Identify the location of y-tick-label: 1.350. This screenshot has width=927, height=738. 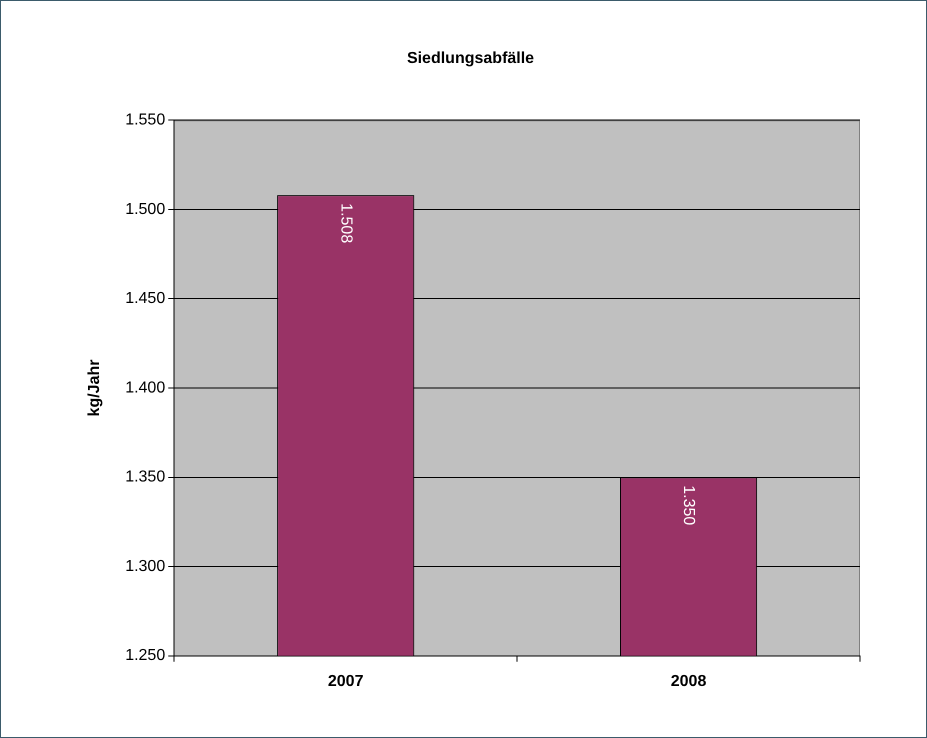
(145, 477).